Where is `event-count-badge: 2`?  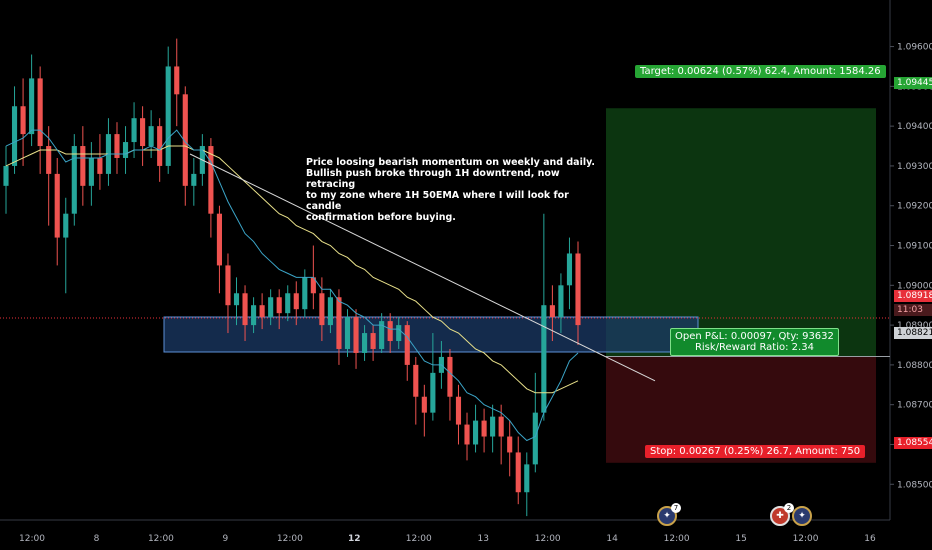
event-count-badge: 2 is located at coordinates (789, 508).